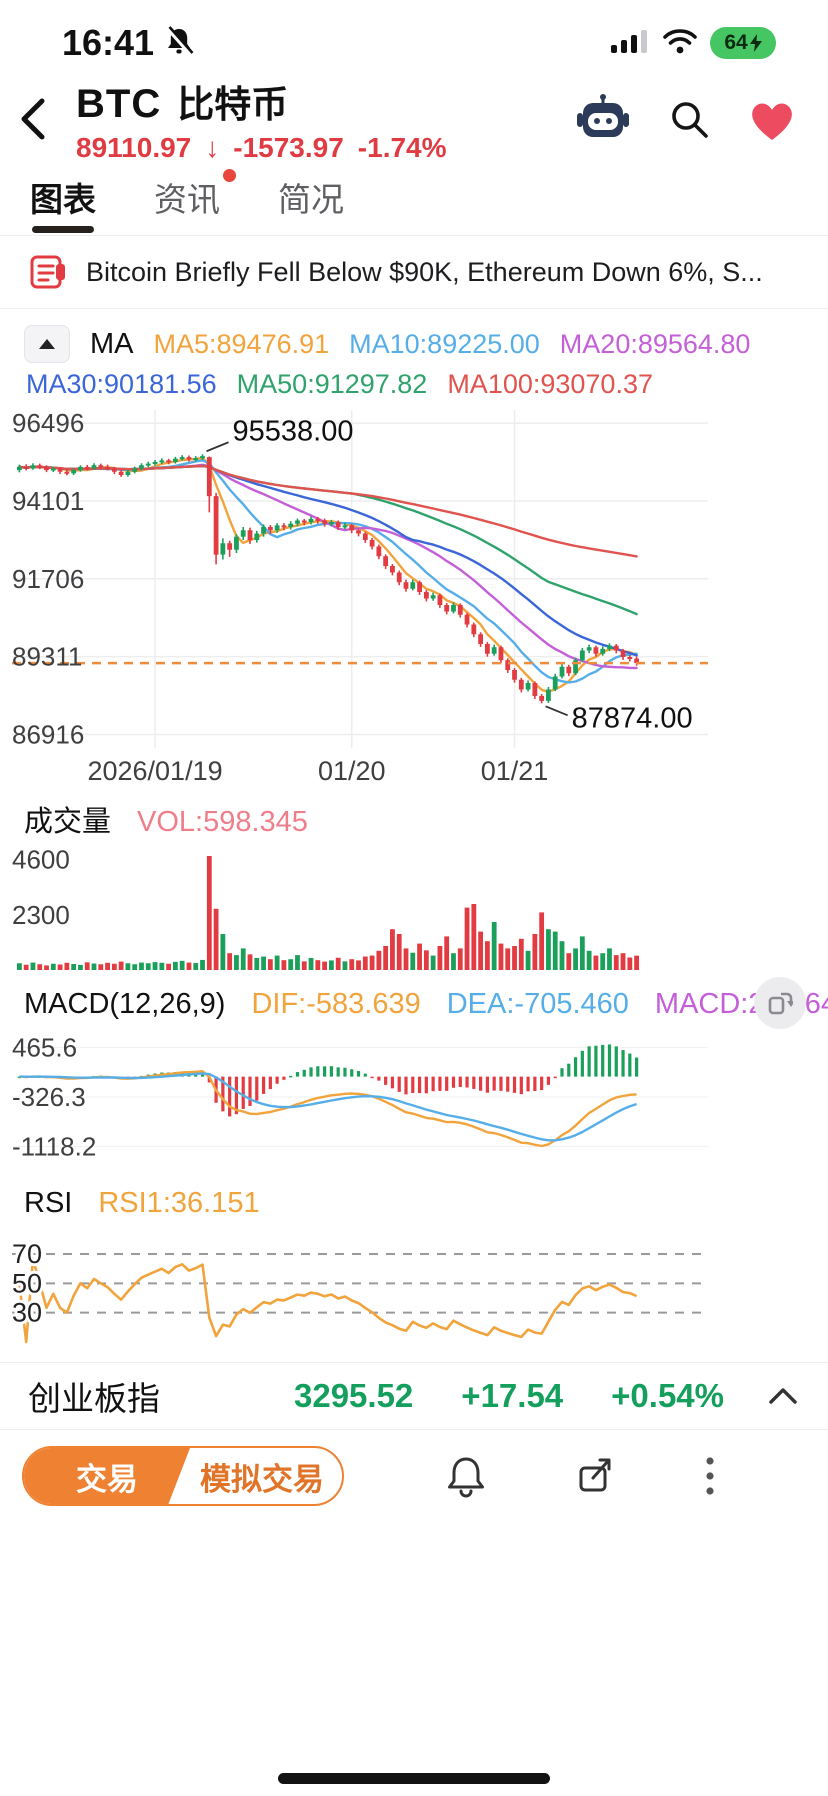 This screenshot has width=828, height=1796. What do you see at coordinates (603, 115) in the screenshot?
I see `robot-icon` at bounding box center [603, 115].